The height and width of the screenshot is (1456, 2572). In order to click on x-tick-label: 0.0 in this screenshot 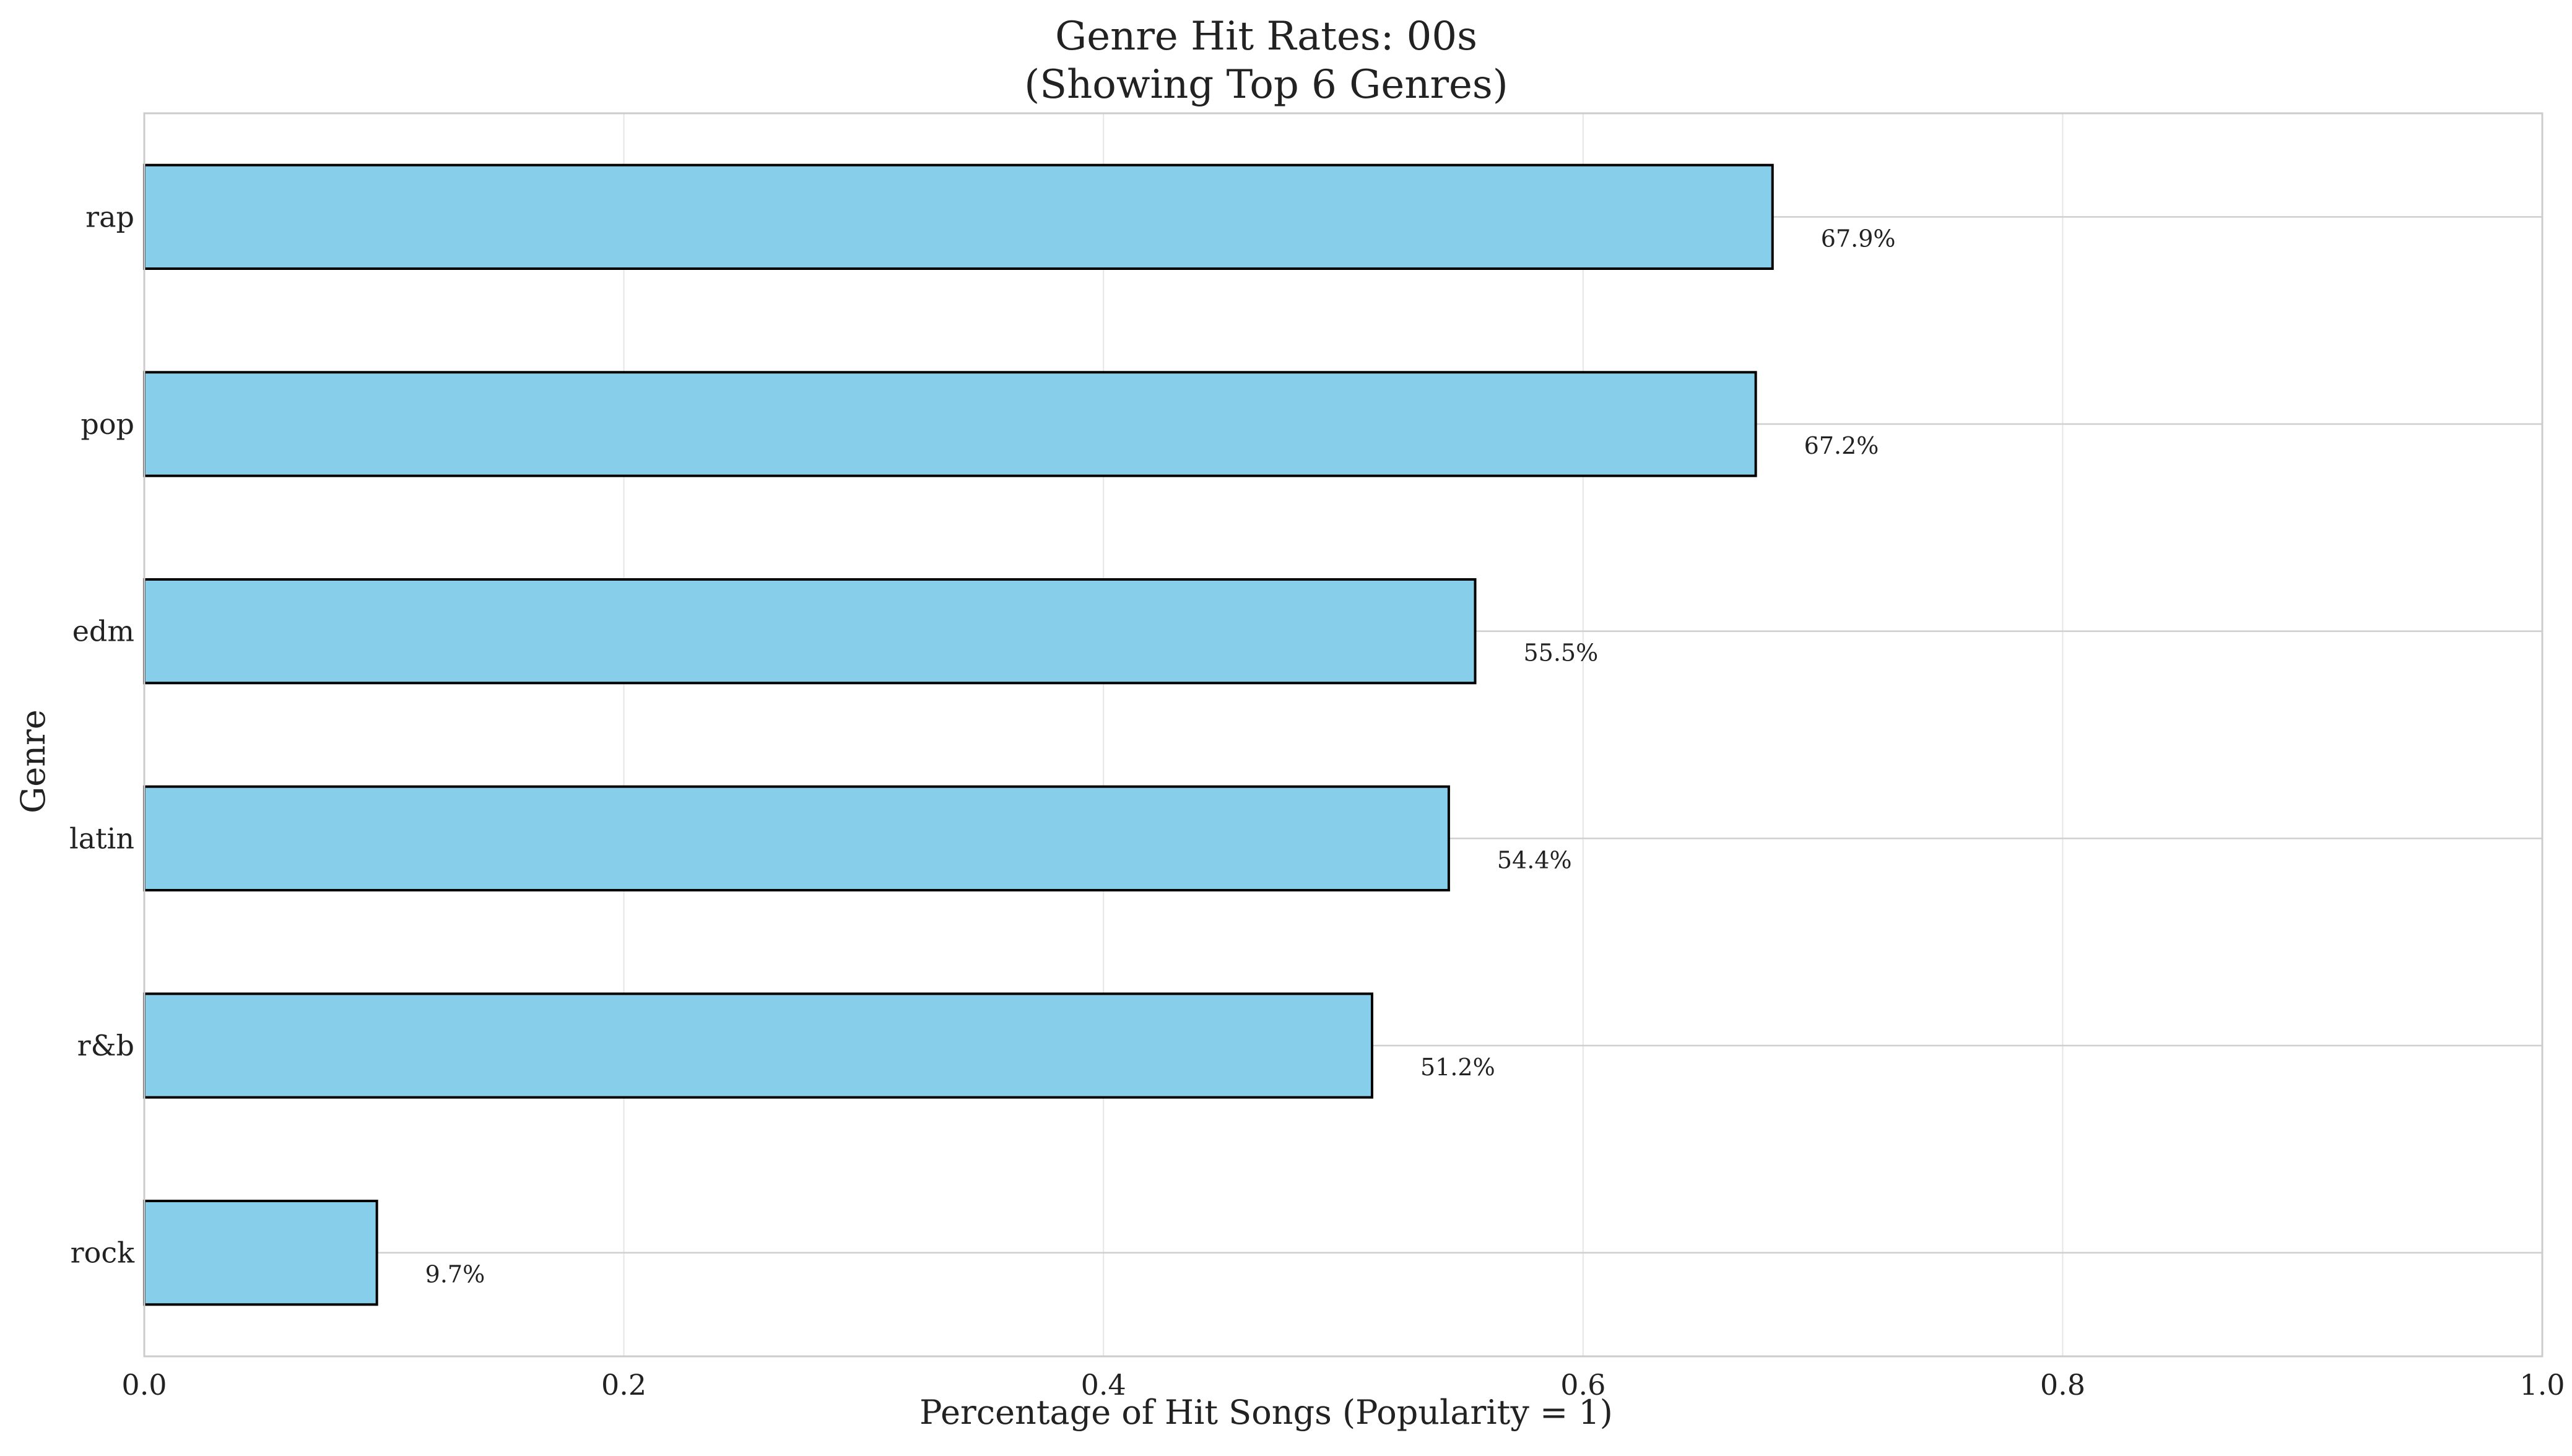, I will do `click(144, 1385)`.